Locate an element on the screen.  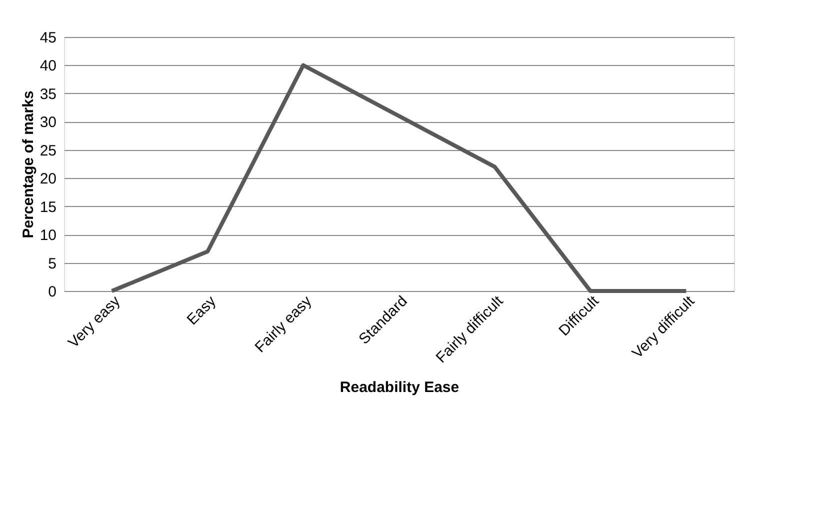
y-axis-title: Percentage of marks is located at coordinates (28, 164).